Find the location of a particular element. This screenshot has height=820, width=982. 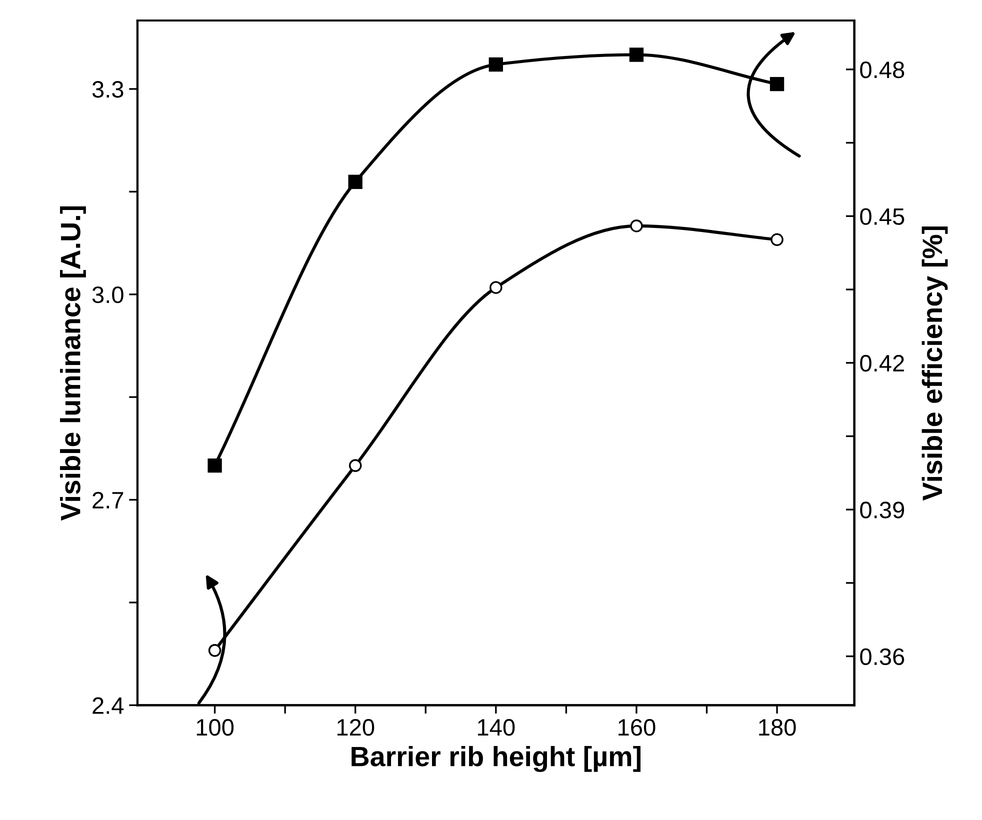

y-tick-label: 2.4 is located at coordinates (108, 705).